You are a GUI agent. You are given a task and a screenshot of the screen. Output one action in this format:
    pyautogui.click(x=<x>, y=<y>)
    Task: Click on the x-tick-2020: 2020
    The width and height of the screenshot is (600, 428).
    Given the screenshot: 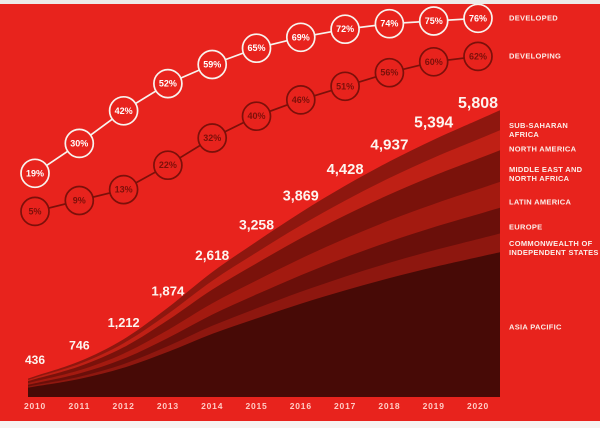 What is the action you would take?
    pyautogui.click(x=478, y=406)
    